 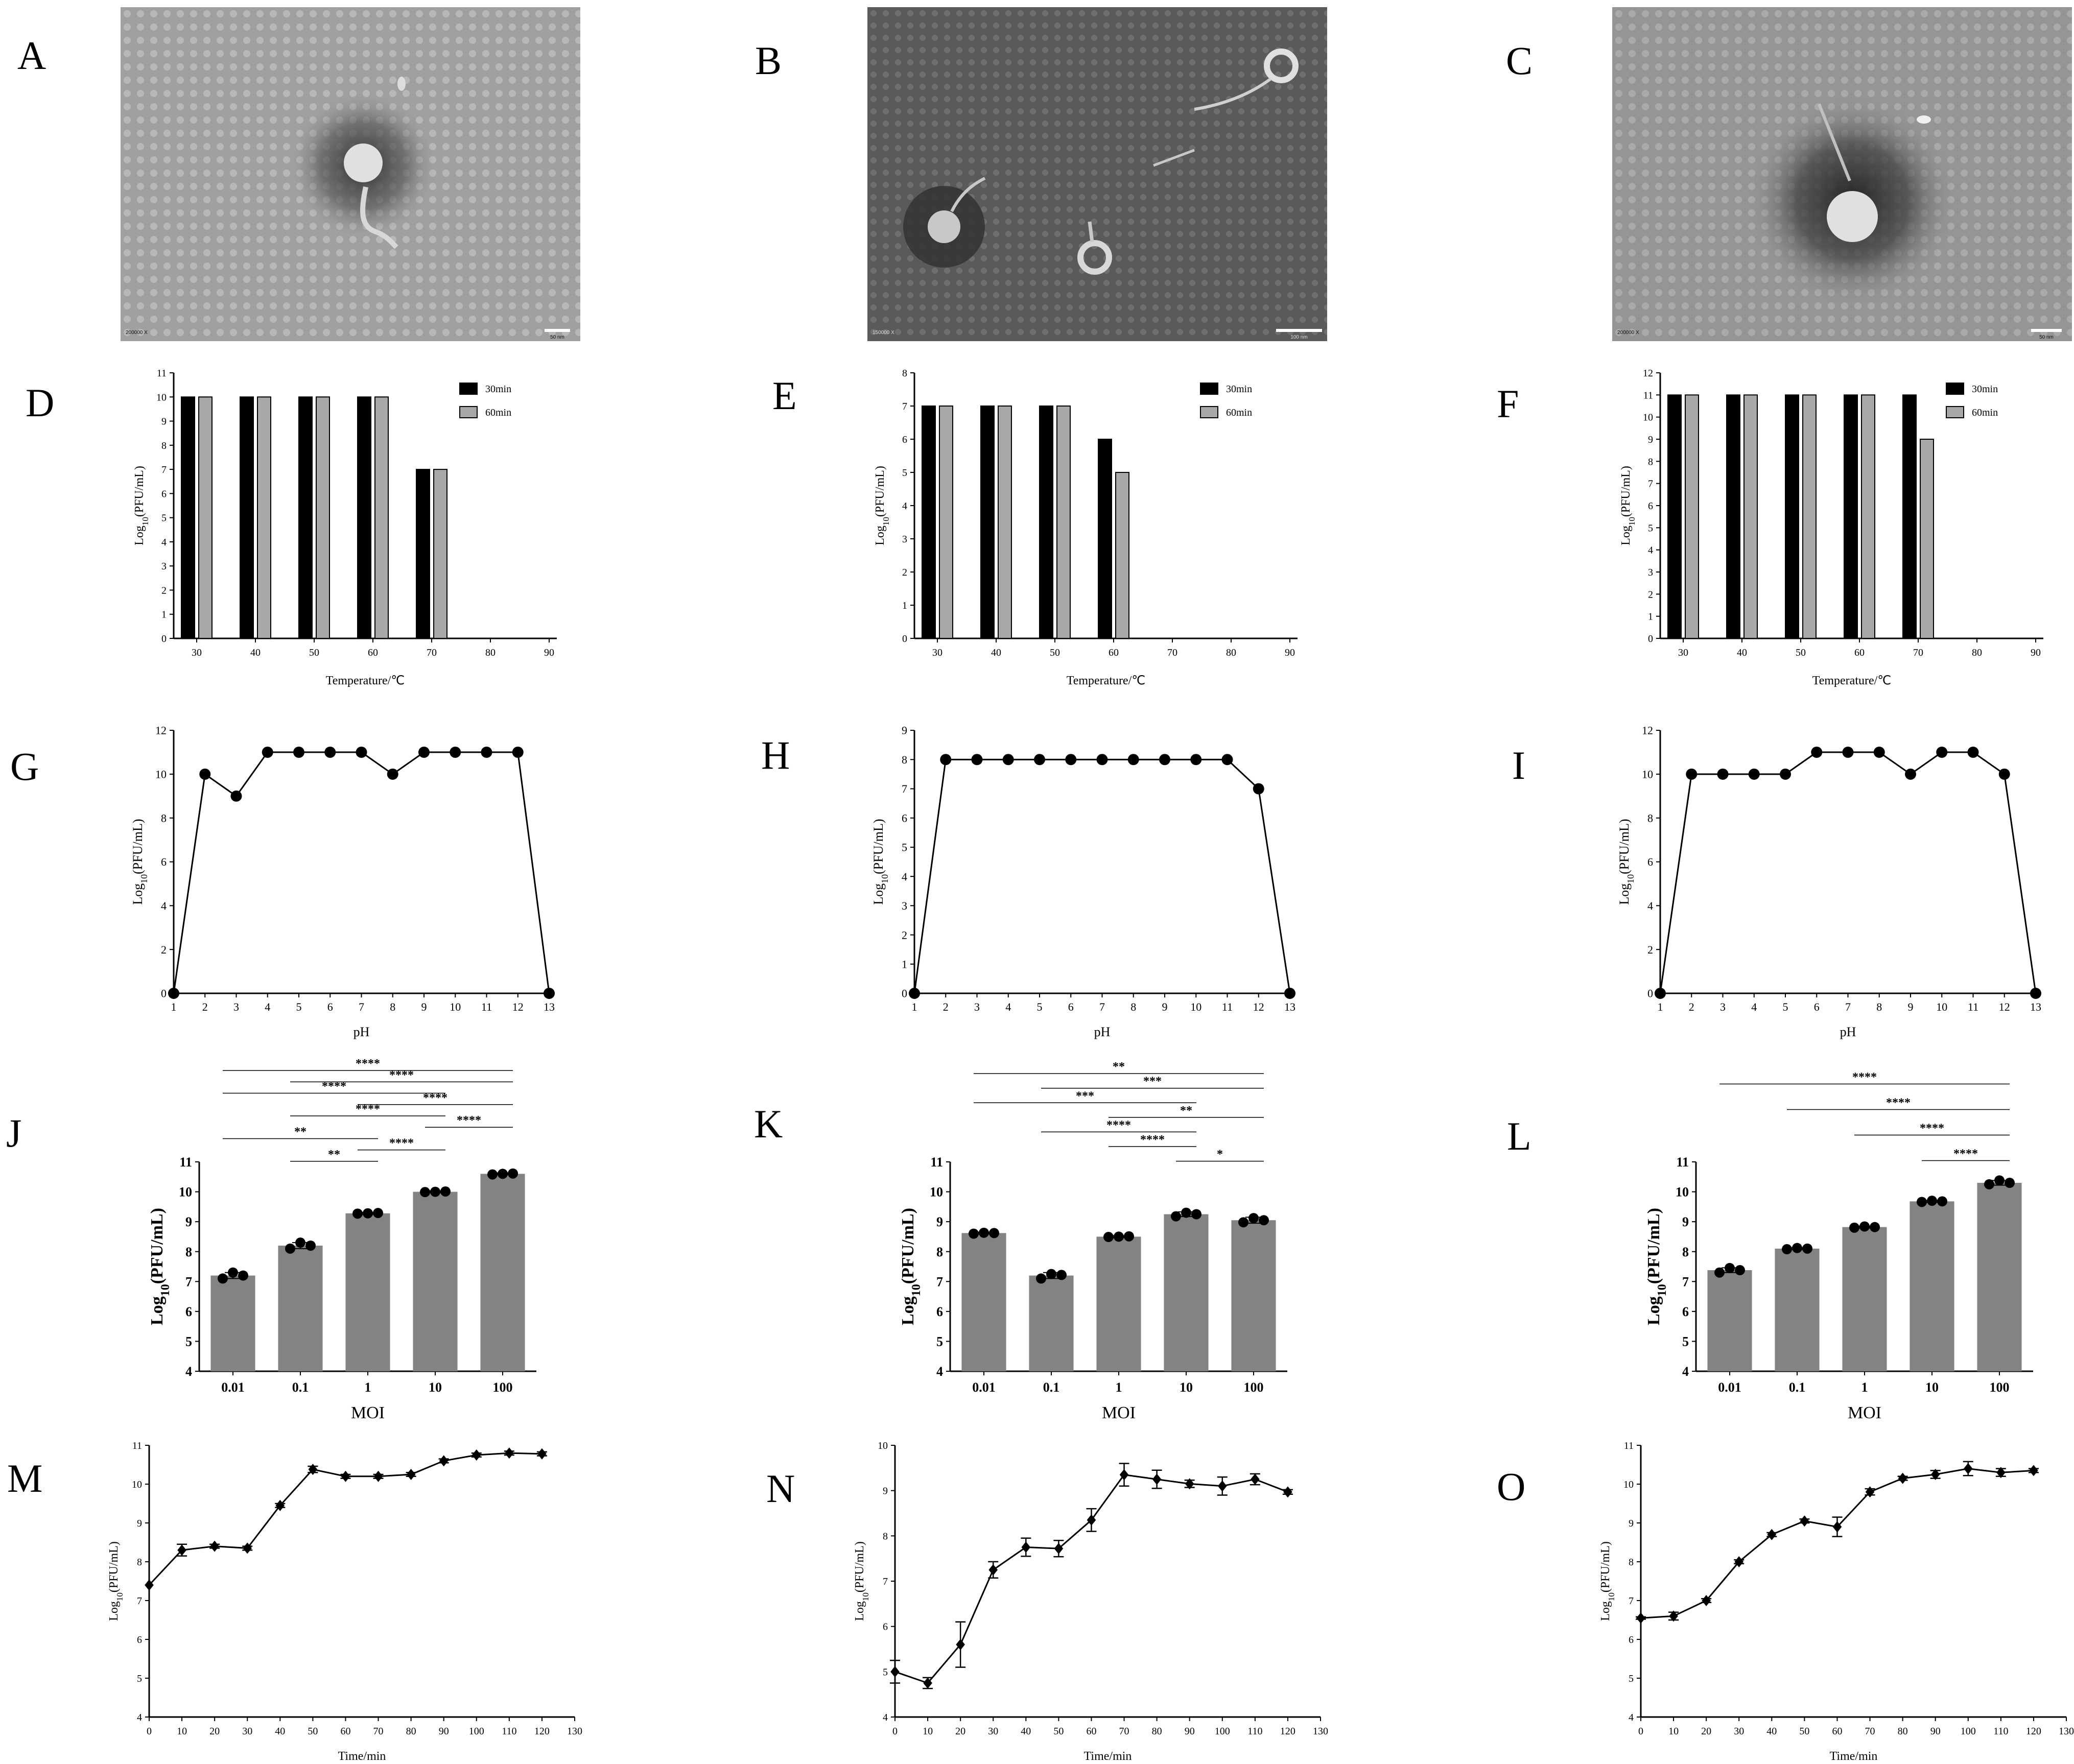 What do you see at coordinates (1108, 1756) in the screenshot?
I see `x-axis-label: Time/min` at bounding box center [1108, 1756].